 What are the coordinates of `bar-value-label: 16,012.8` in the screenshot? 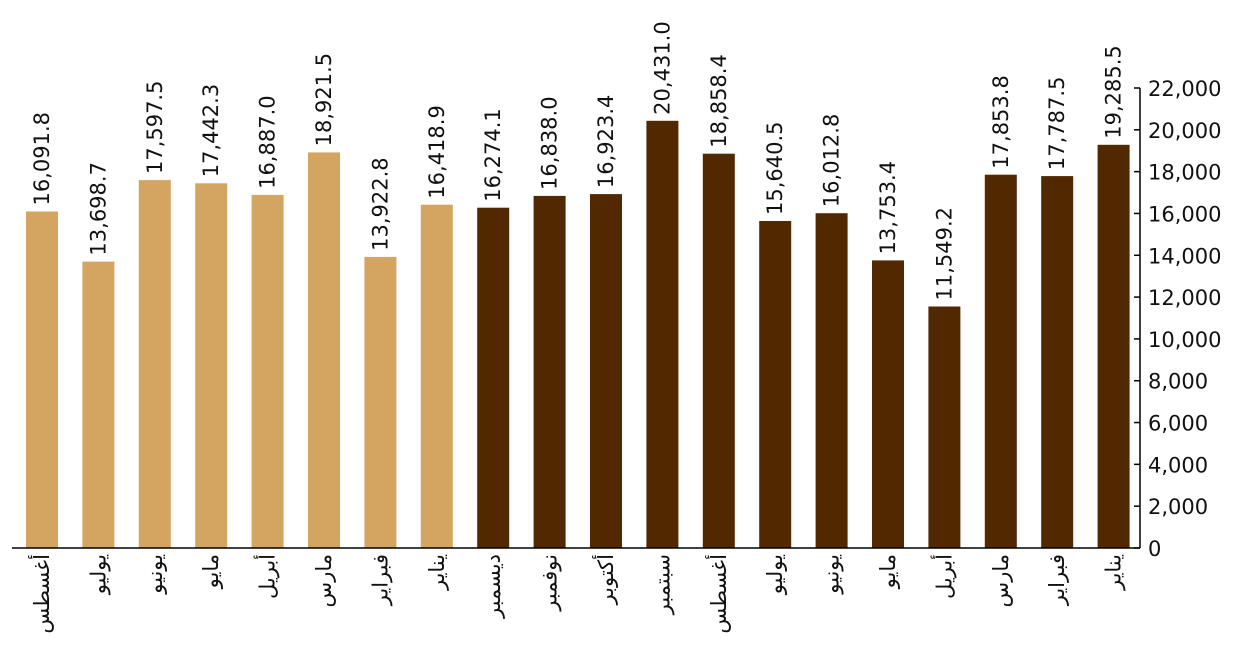 It's located at (832, 161).